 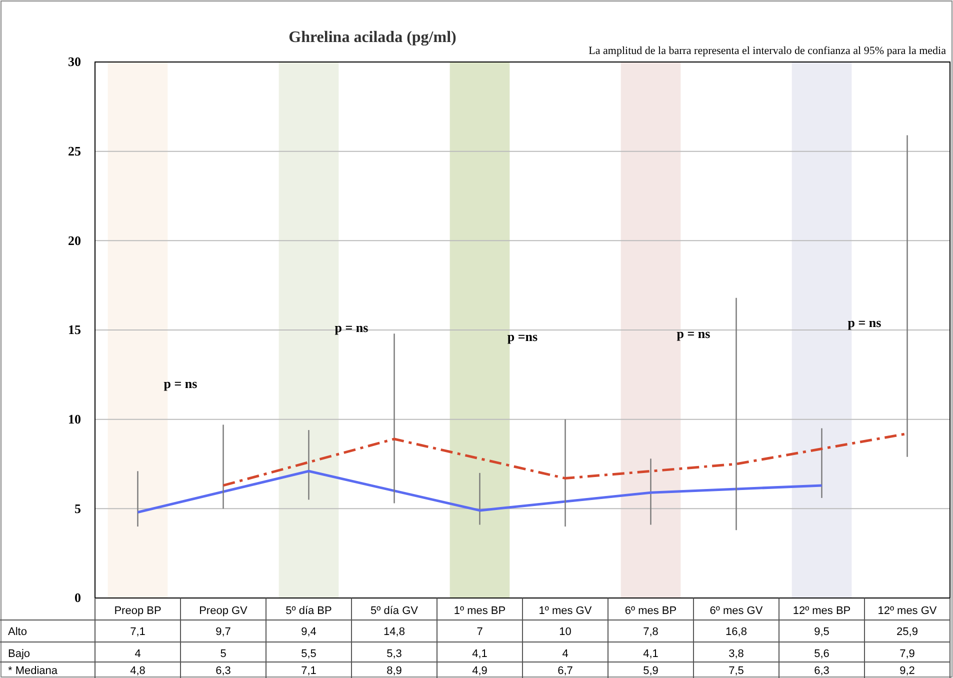 What do you see at coordinates (736, 632) in the screenshot?
I see `text: 16,8` at bounding box center [736, 632].